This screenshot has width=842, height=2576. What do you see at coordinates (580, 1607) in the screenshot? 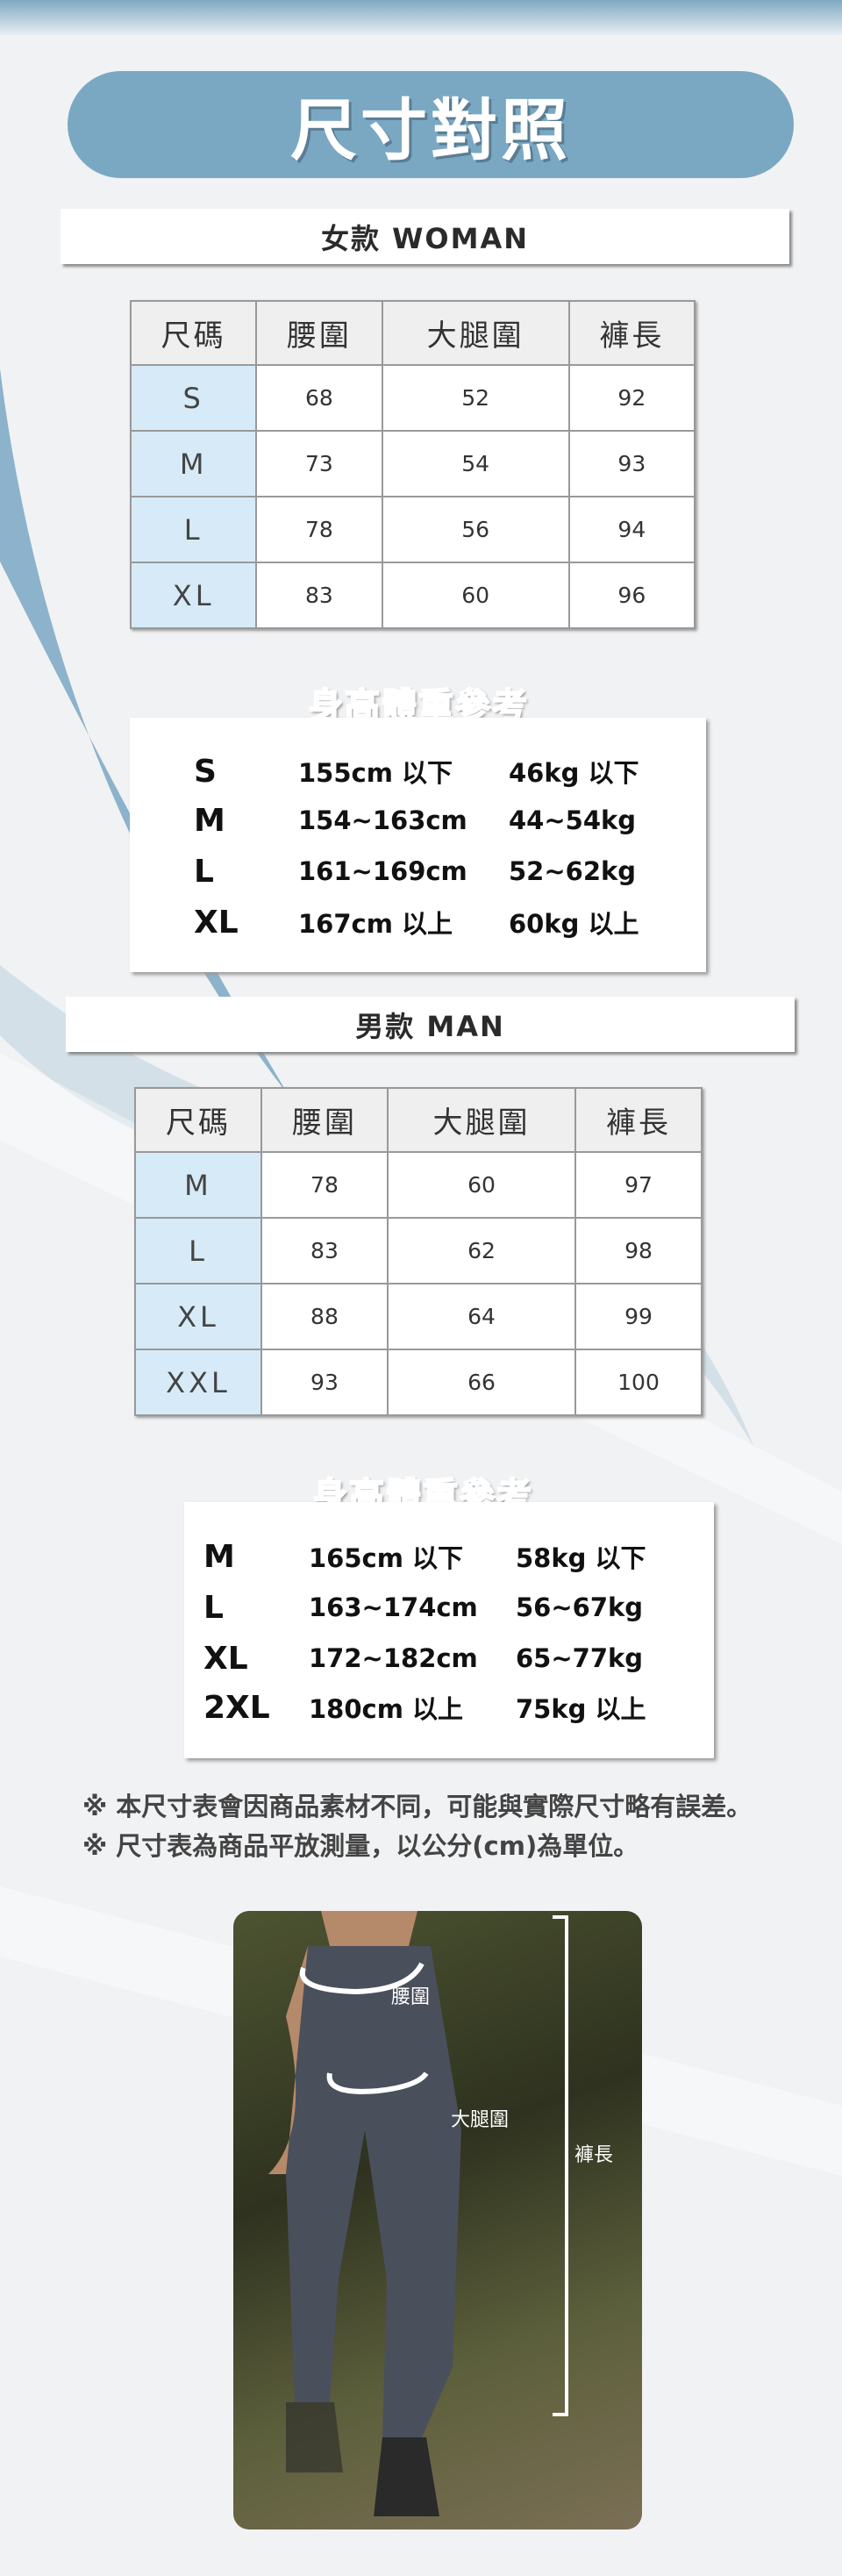
I see `ref-weight: 56~67kg` at bounding box center [580, 1607].